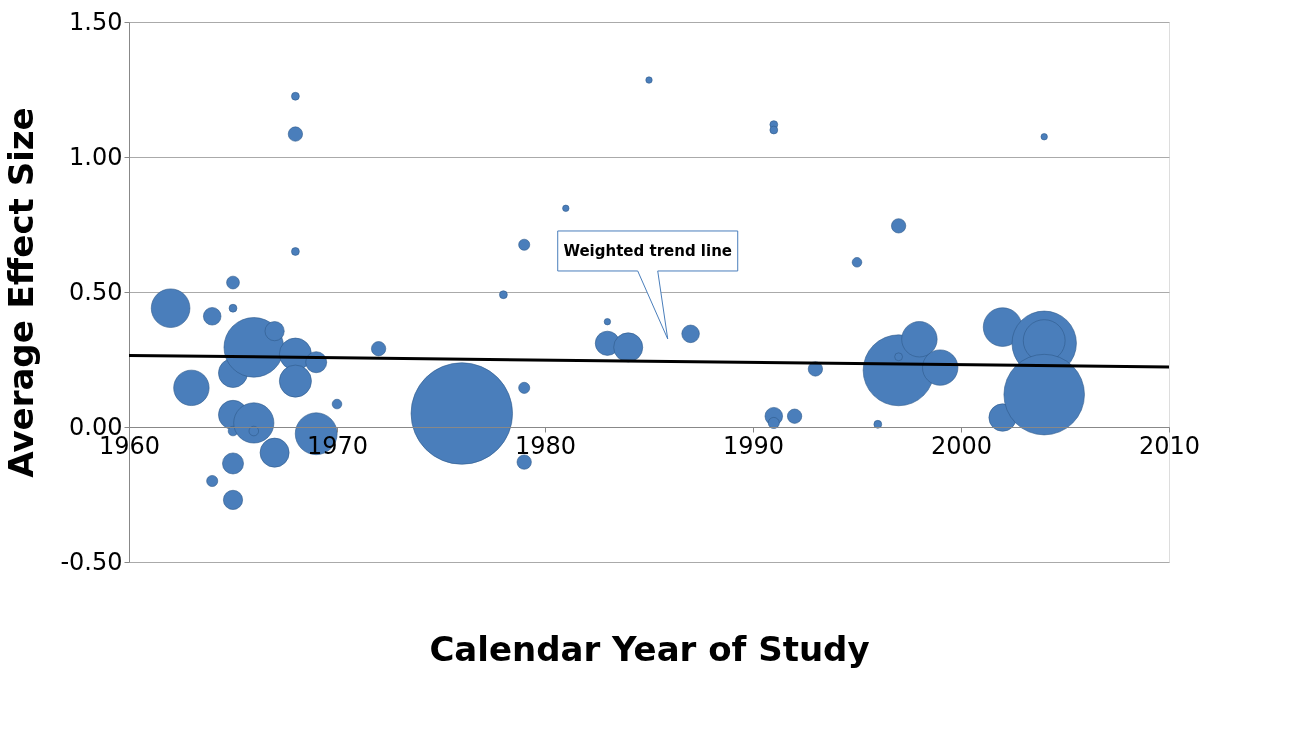 This screenshot has height=731, width=1316. What do you see at coordinates (961, 445) in the screenshot?
I see `x-tick-label: 2000` at bounding box center [961, 445].